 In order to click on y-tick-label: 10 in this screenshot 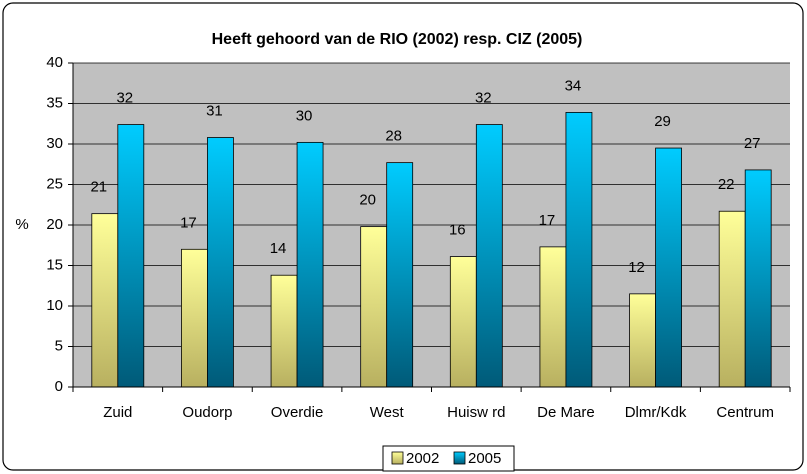, I will do `click(54, 305)`.